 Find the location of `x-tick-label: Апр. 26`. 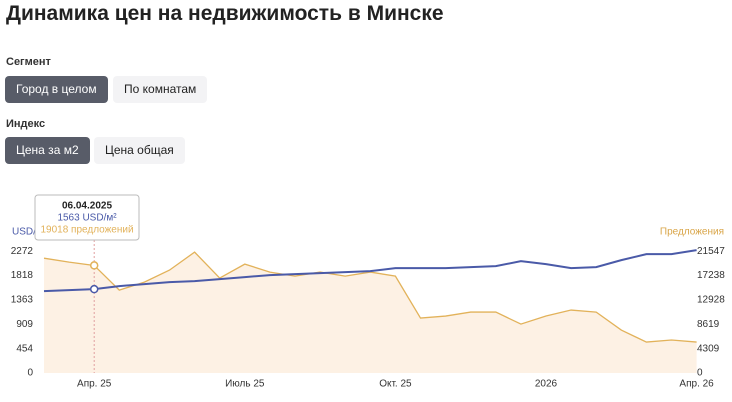

x-tick-label: Апр. 26 is located at coordinates (696, 384).